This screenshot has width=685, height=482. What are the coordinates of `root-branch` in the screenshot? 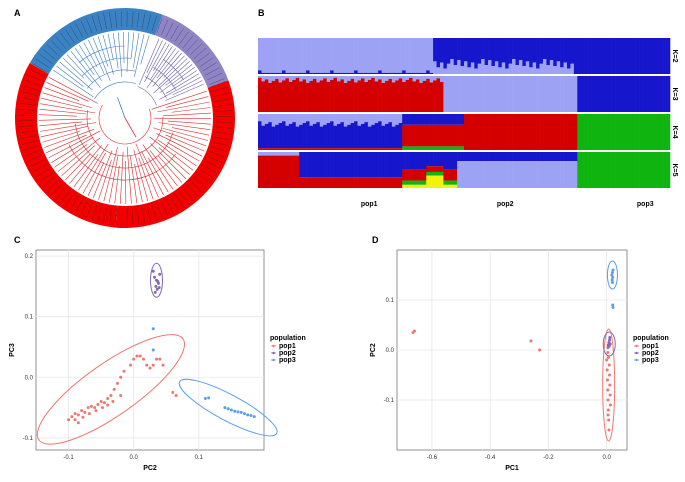 It's located at (121, 108).